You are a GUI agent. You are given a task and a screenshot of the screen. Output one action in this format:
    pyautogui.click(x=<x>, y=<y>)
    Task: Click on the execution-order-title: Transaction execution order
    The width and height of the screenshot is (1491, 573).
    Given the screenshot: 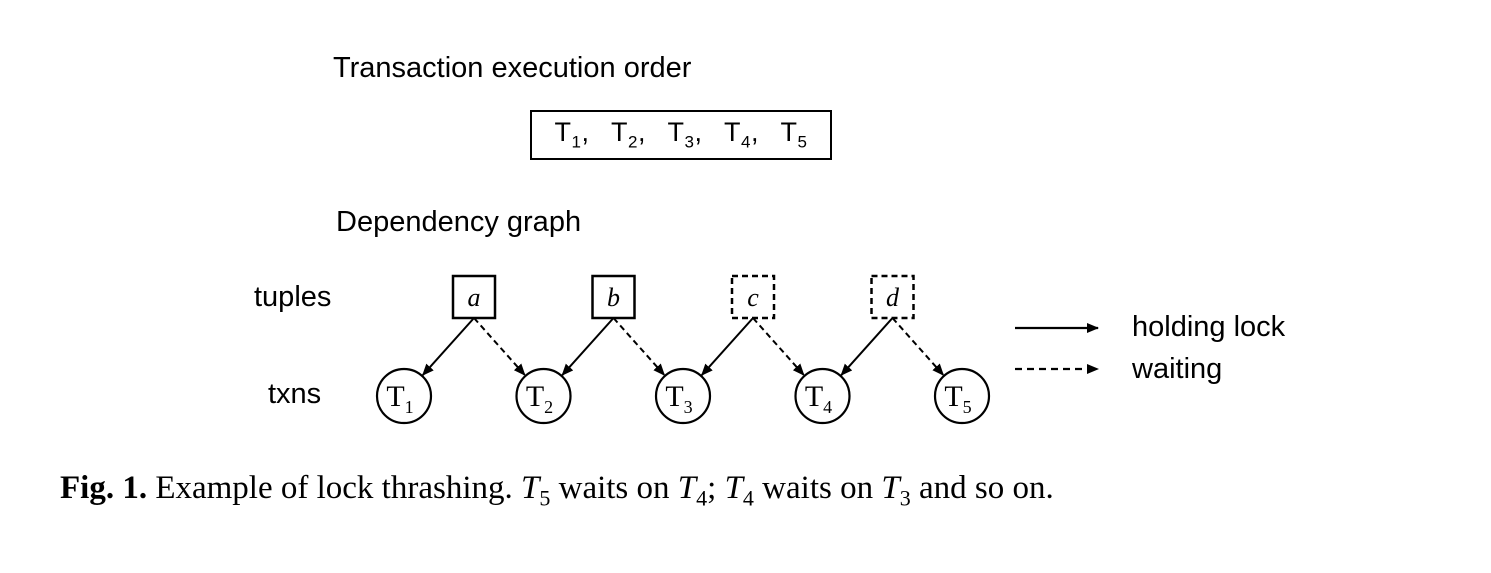 What is the action you would take?
    pyautogui.click(x=512, y=68)
    